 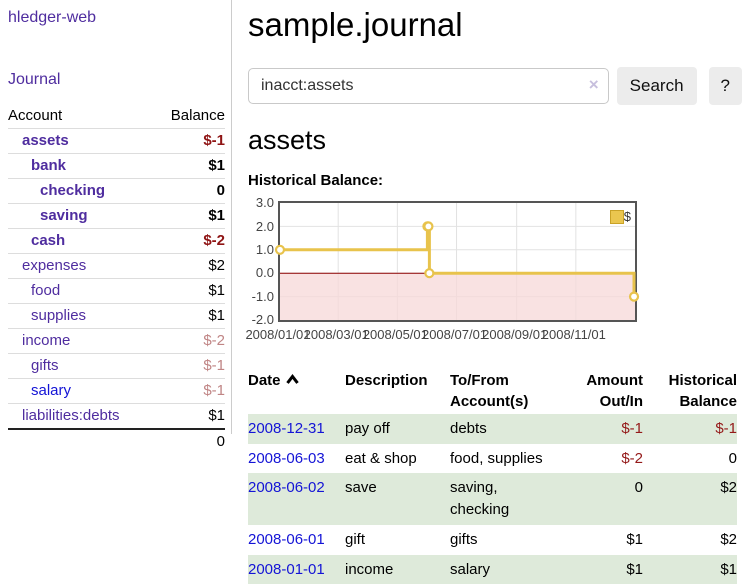 I want to click on y-axis-tick-label: -1.0, so click(x=261, y=296).